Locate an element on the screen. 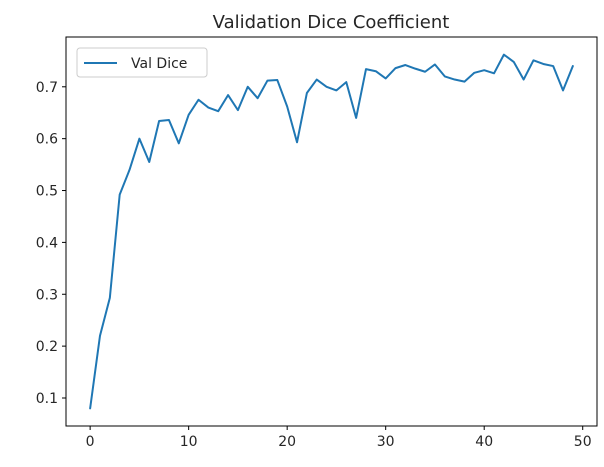  x-tick-label: 30 is located at coordinates (386, 442).